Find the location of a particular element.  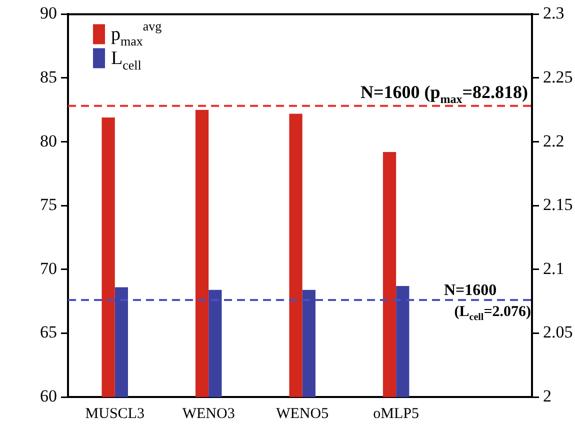

x-tick-label: WENO3 is located at coordinates (208, 414).